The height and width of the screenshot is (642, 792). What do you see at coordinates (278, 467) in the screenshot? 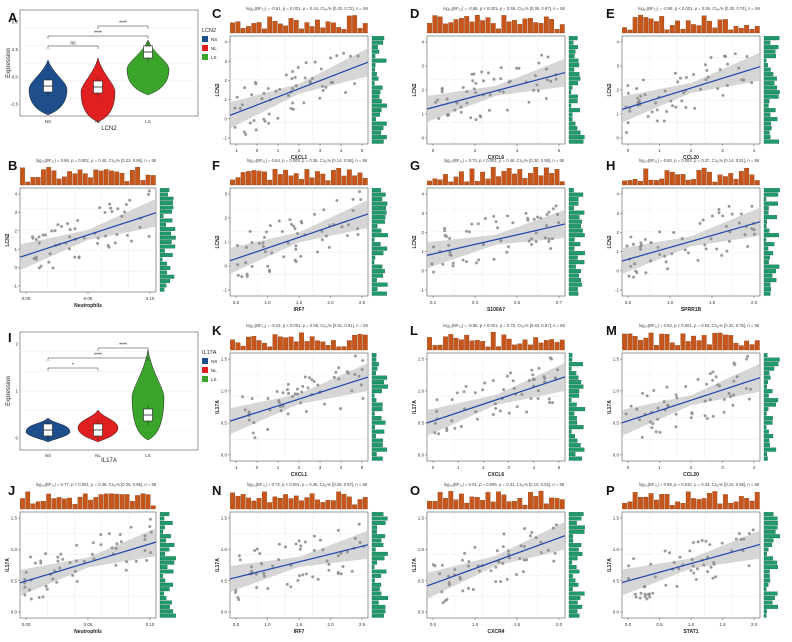
I see `x-tick-label: 1` at bounding box center [278, 467].